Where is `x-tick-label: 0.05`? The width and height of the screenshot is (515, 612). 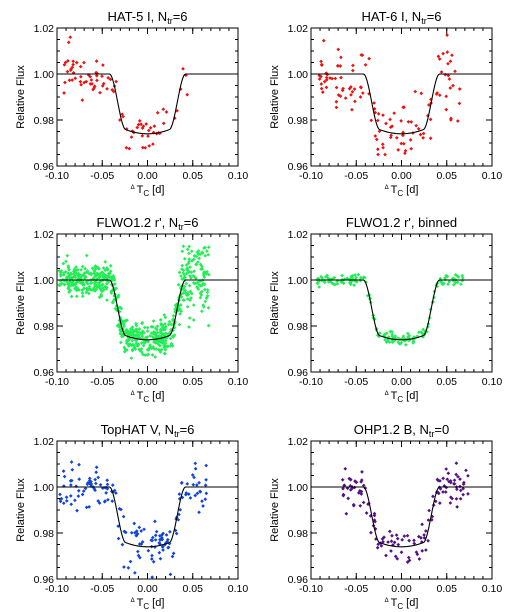
x-tick-label: 0.05 is located at coordinates (447, 589).